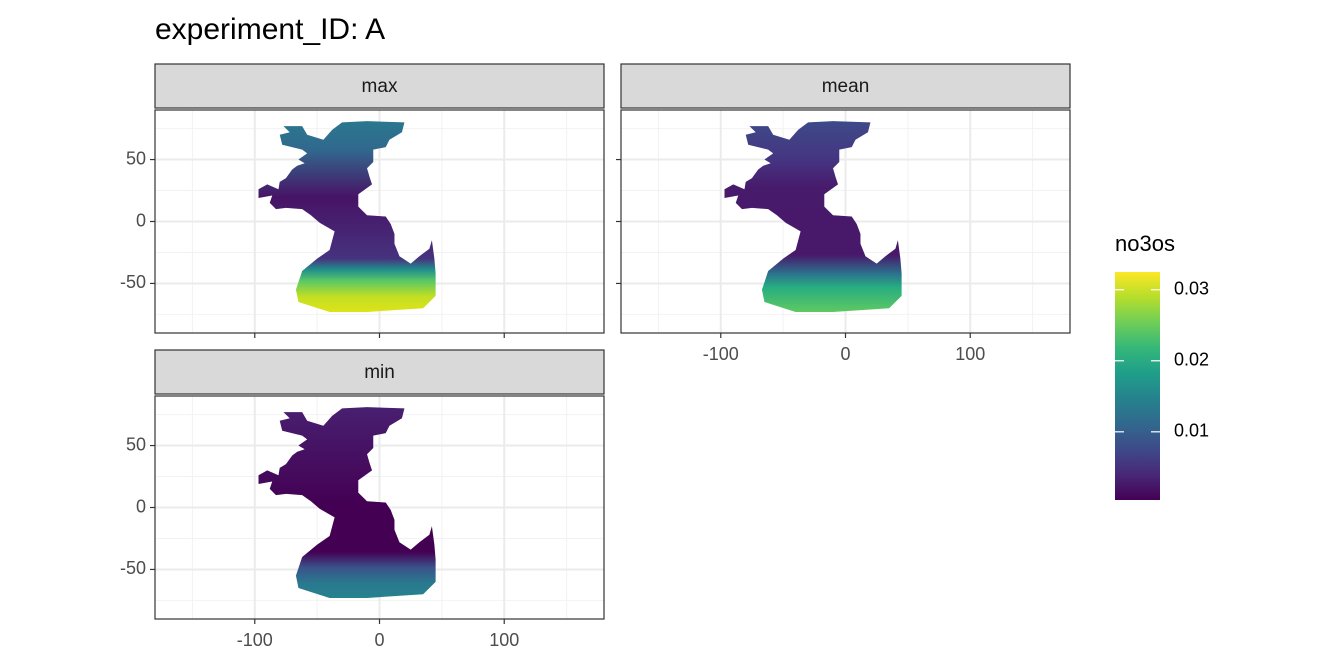  I want to click on colorbar-label: 0.03, so click(1191, 289).